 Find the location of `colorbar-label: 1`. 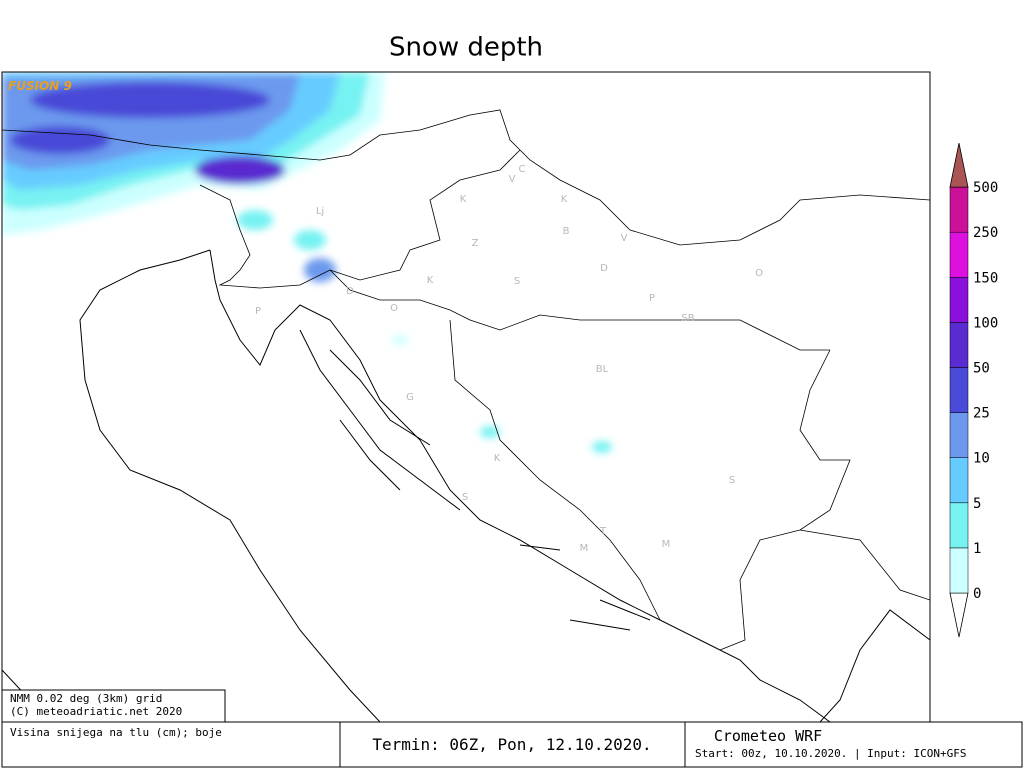

colorbar-label: 1 is located at coordinates (977, 549).